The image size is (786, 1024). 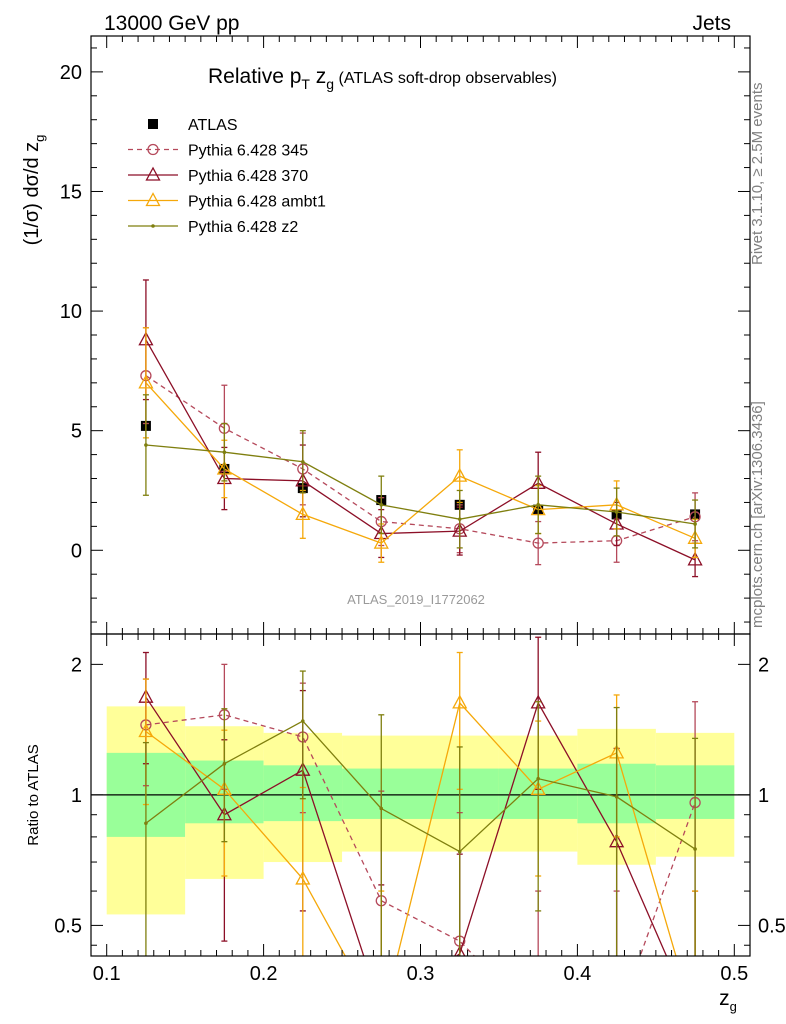 I want to click on header-right: Jets, so click(x=711, y=23).